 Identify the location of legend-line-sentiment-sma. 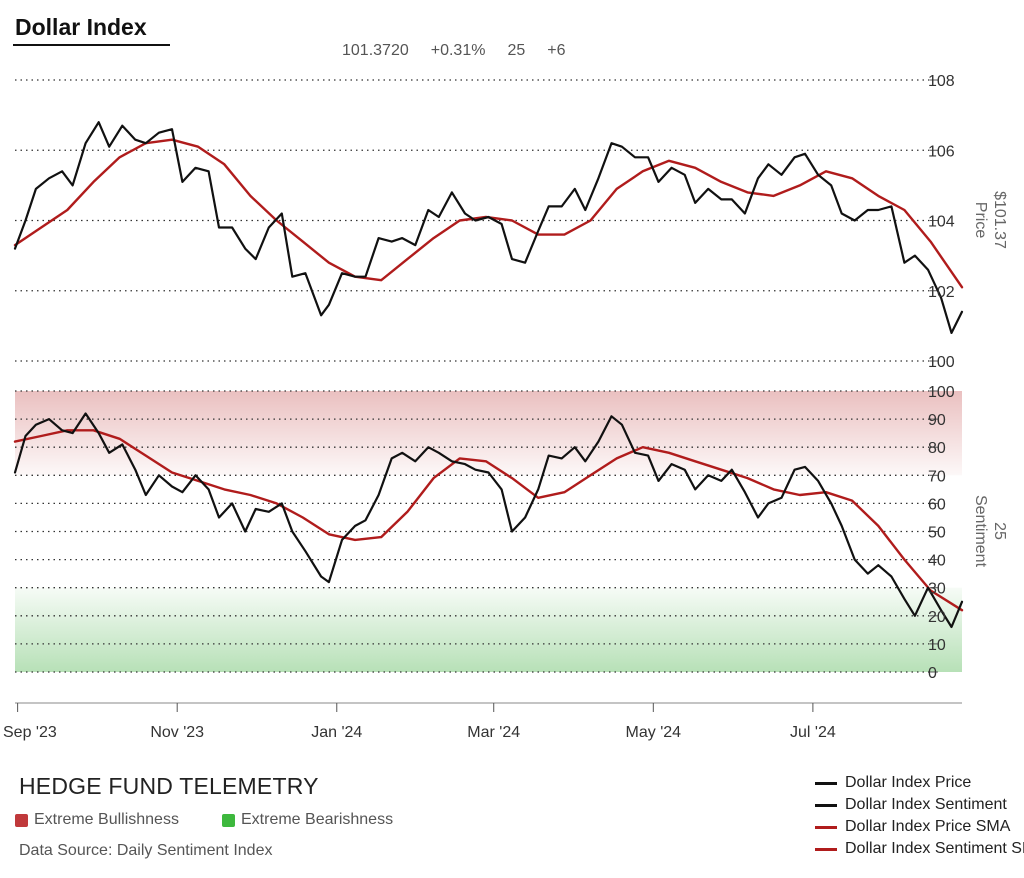
(826, 849).